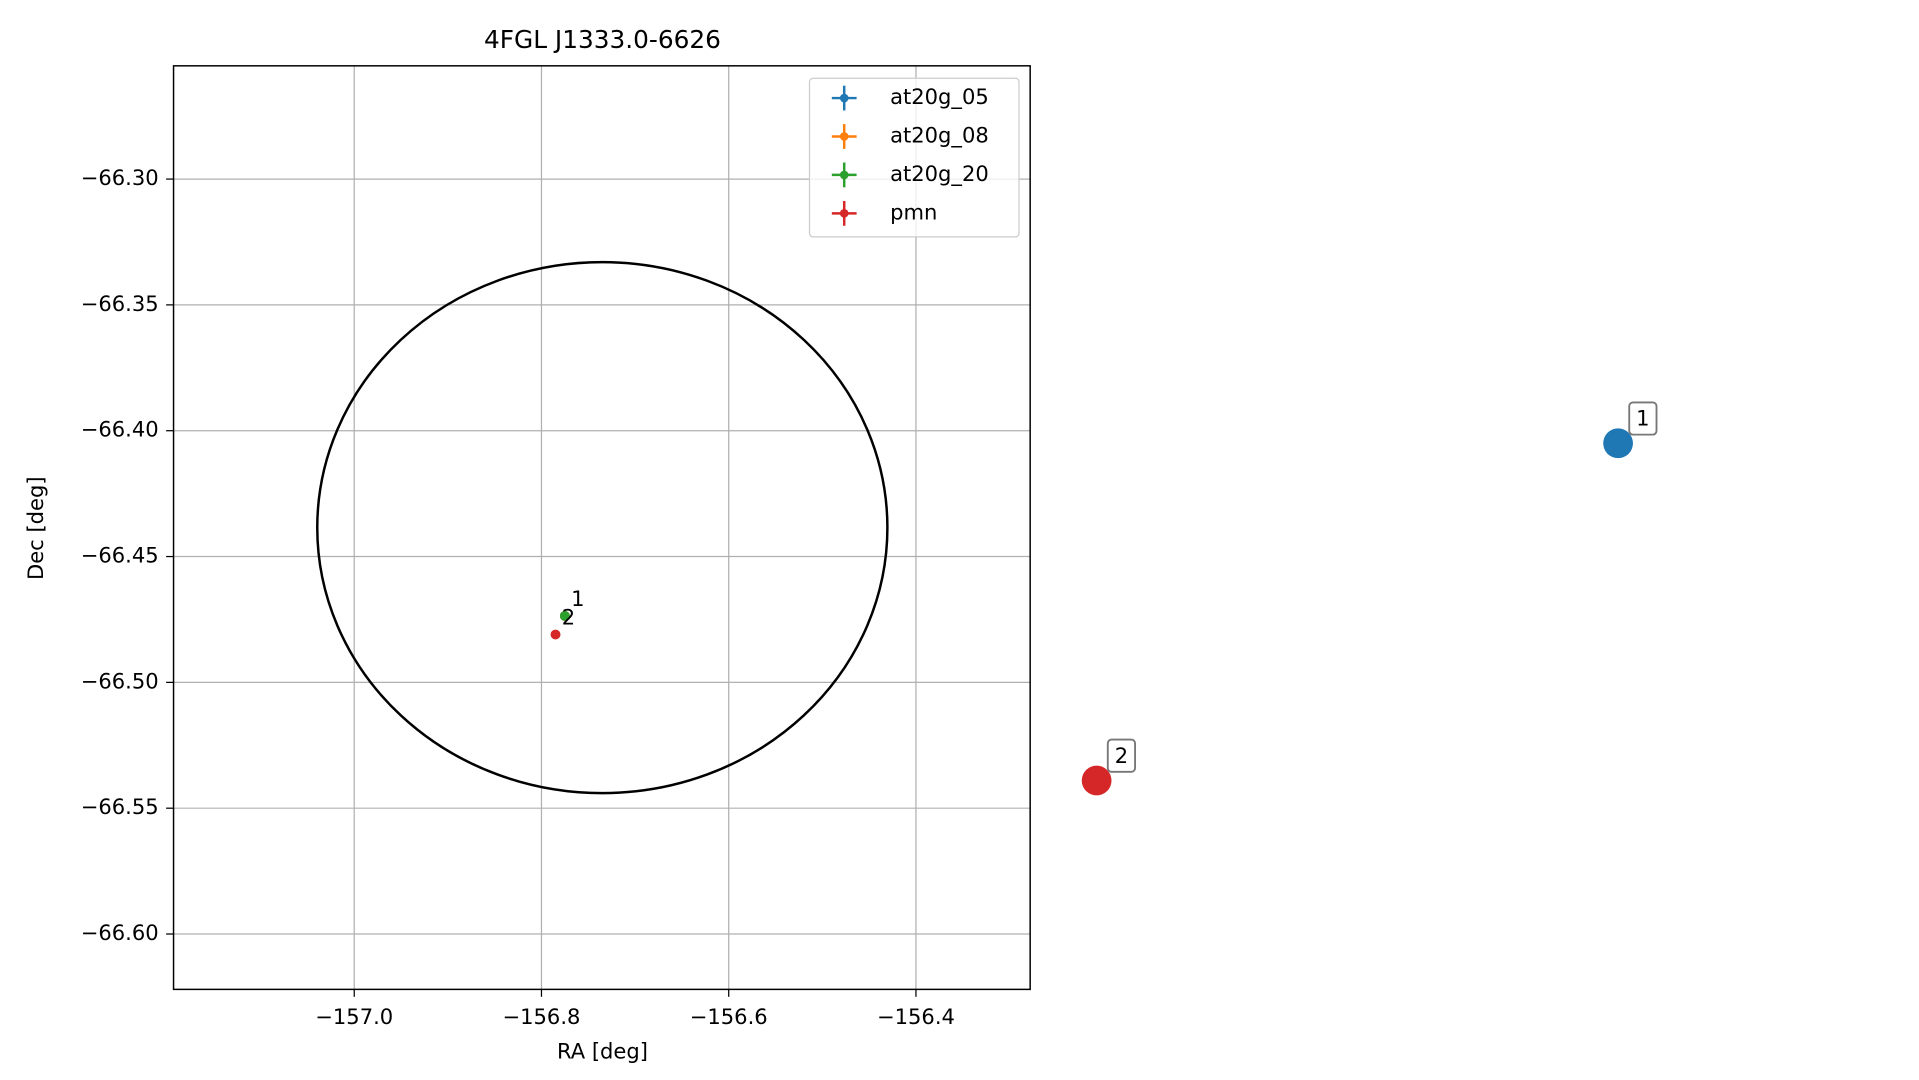 Image resolution: width=1919 pixels, height=1080 pixels. I want to click on y-axis-label: Dec [deg], so click(35, 528).